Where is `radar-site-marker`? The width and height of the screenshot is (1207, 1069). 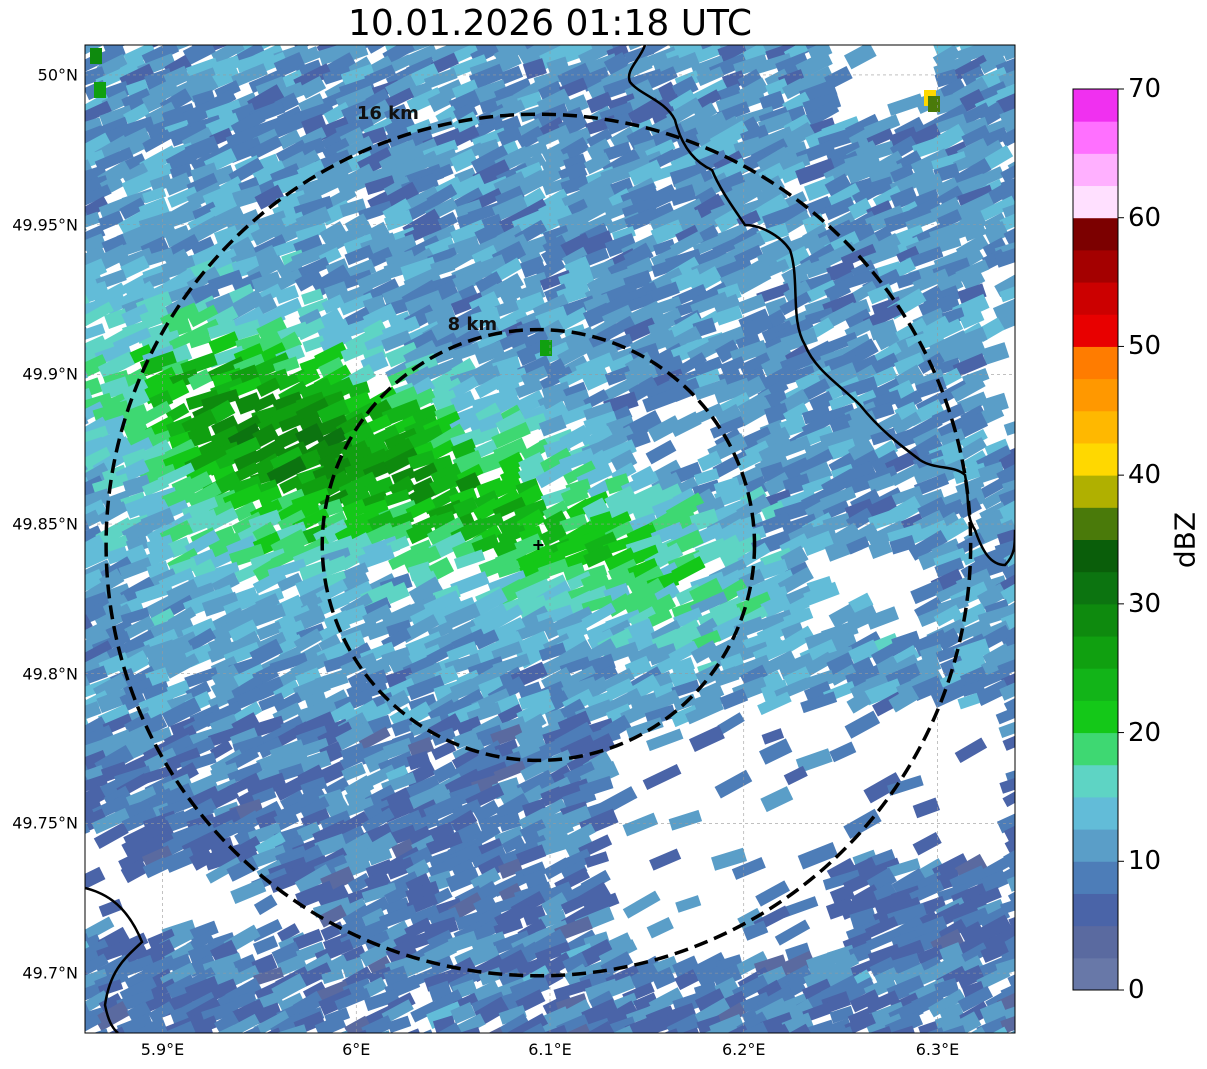
radar-site-marker is located at coordinates (538, 544).